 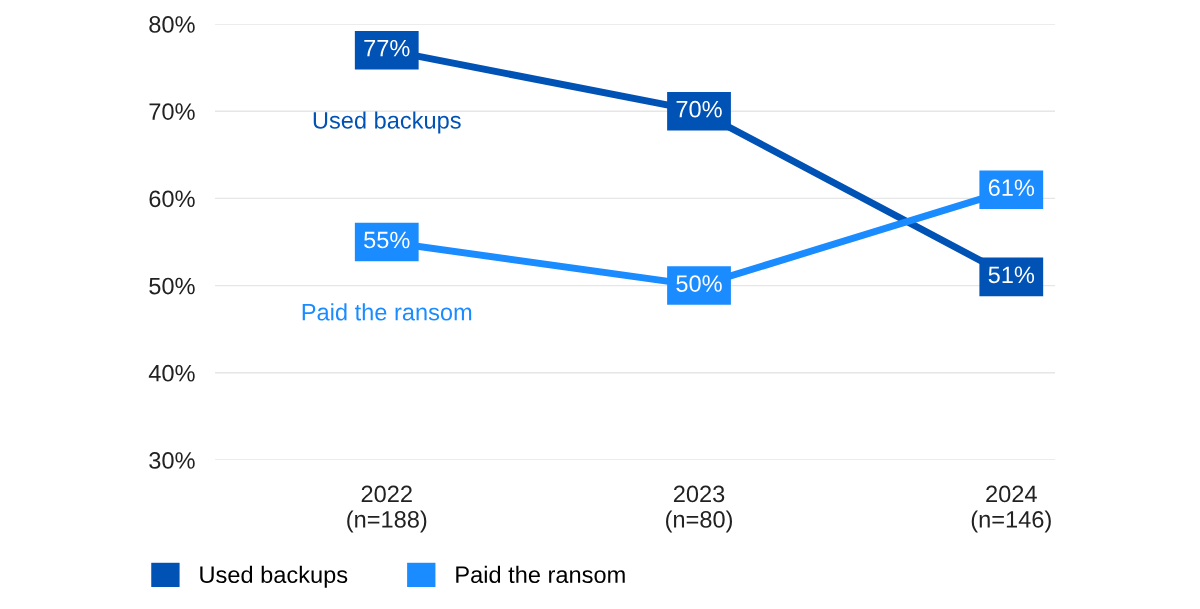 What do you see at coordinates (172, 286) in the screenshot?
I see `y-tick-label: 50%` at bounding box center [172, 286].